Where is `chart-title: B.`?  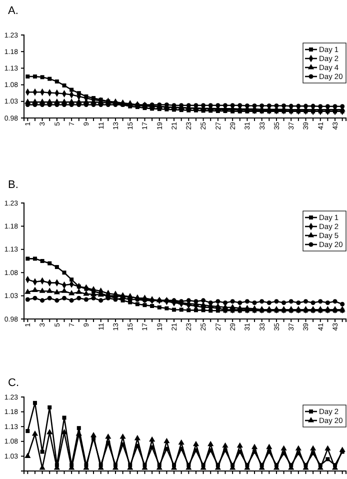
chart-title: B. is located at coordinates (13, 185).